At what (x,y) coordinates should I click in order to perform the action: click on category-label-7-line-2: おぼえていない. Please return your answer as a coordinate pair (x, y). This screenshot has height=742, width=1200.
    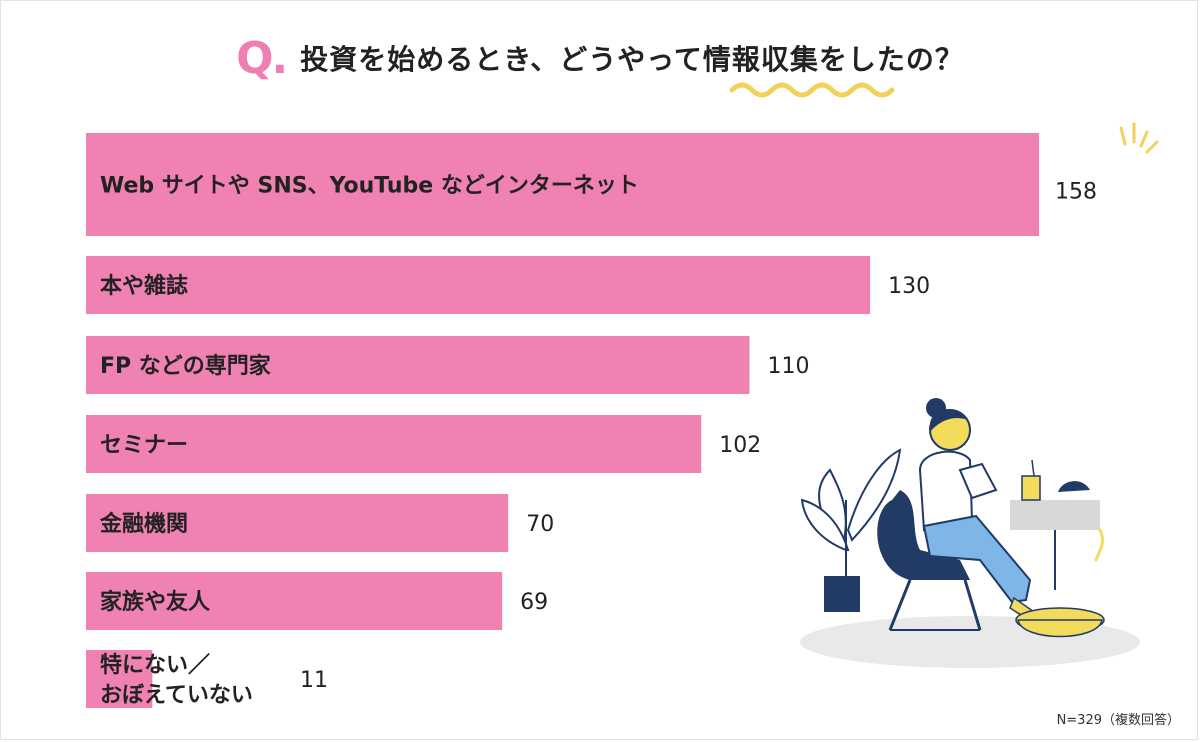
    Looking at the image, I should click on (176, 695).